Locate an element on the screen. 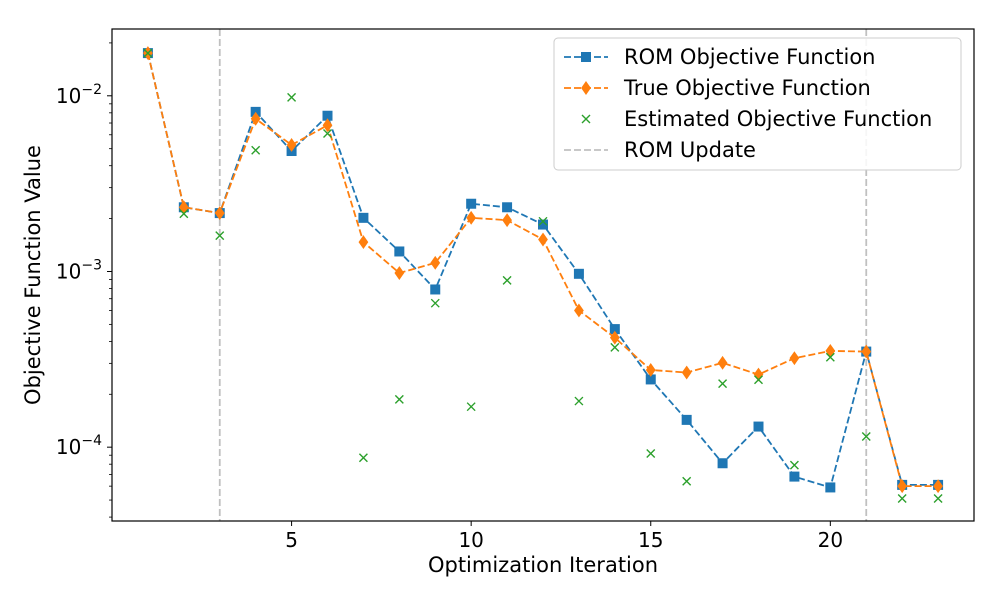 Image resolution: width=1000 pixels, height=600 pixels. y-tick-label: 10⁻² is located at coordinates (79, 95).